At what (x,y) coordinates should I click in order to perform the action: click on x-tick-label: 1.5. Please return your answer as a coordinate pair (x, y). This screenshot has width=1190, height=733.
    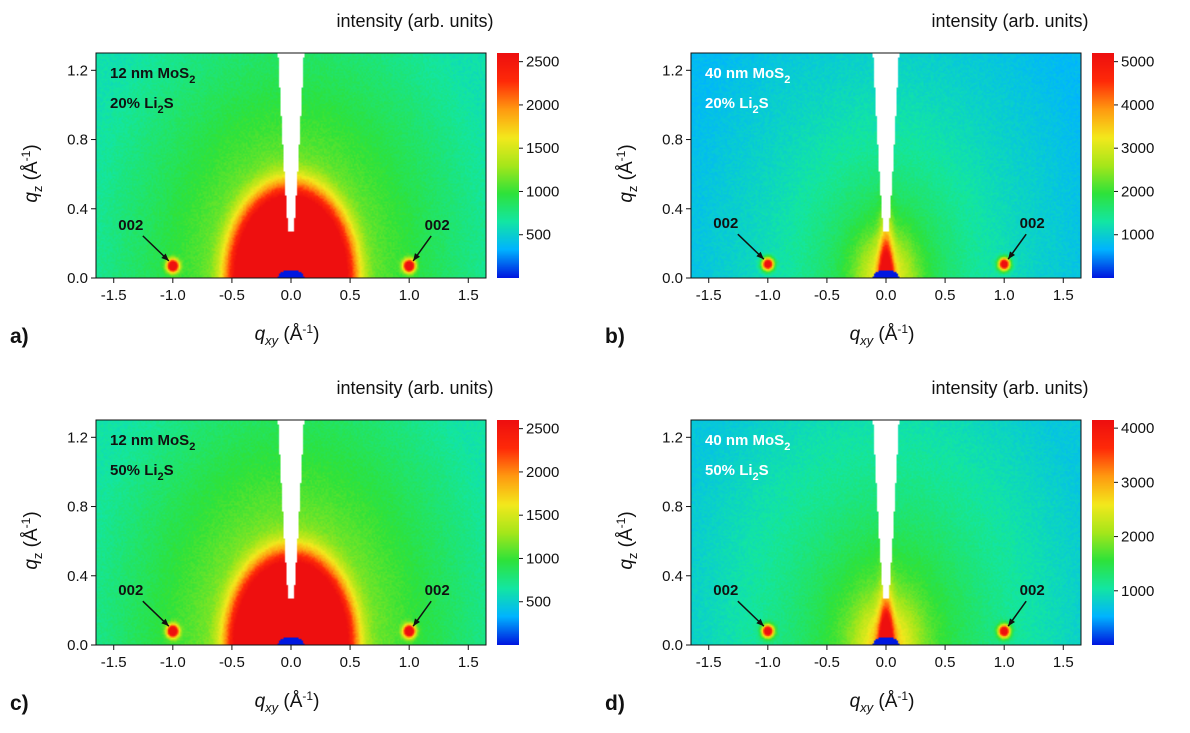
    Looking at the image, I should click on (1063, 295).